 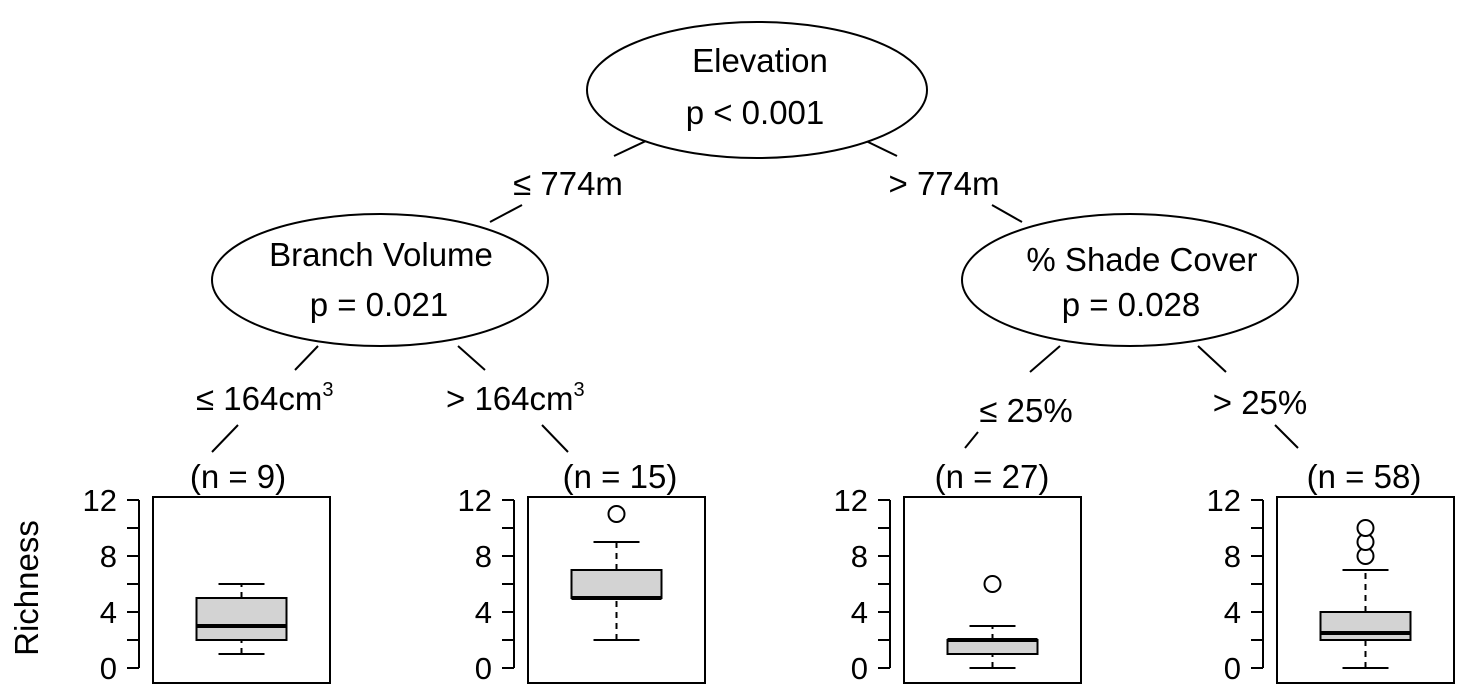 What do you see at coordinates (1045, 359) in the screenshot?
I see `edge-sc-left-upper` at bounding box center [1045, 359].